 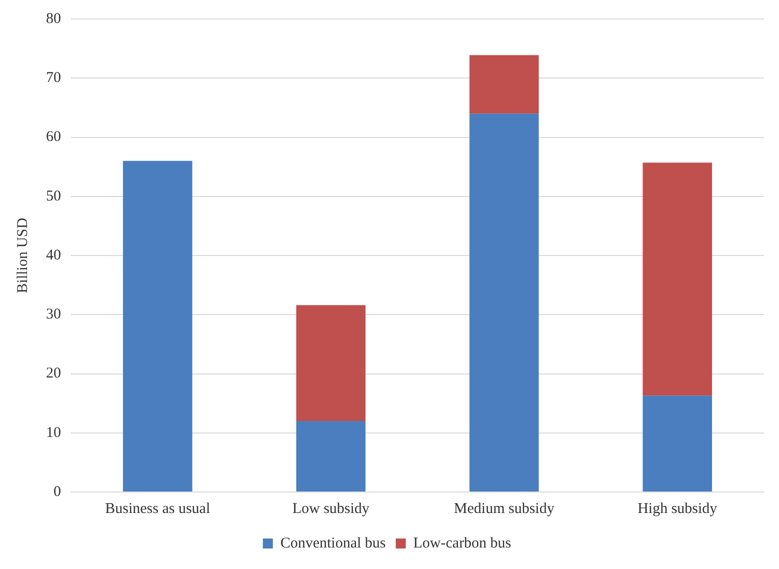 What do you see at coordinates (57, 492) in the screenshot?
I see `y-tick-label: 0` at bounding box center [57, 492].